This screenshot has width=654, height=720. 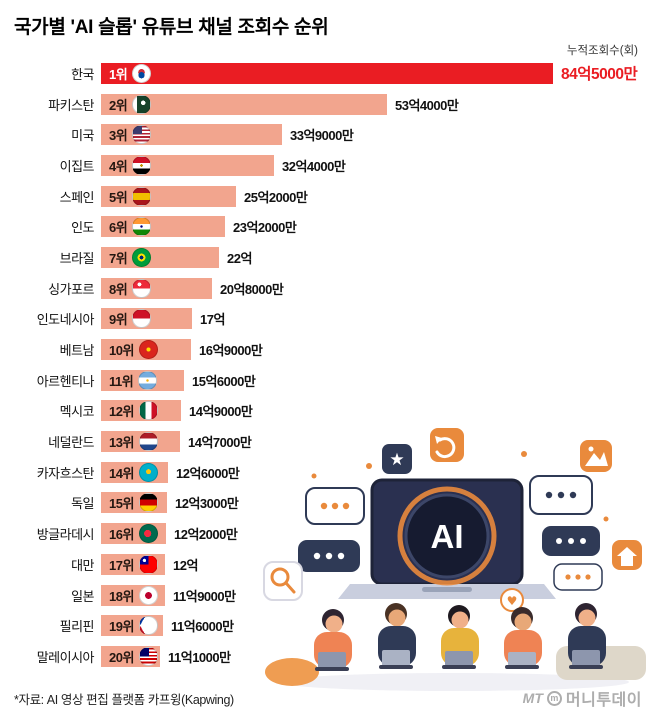 I want to click on rank-label: 19위, so click(x=121, y=627).